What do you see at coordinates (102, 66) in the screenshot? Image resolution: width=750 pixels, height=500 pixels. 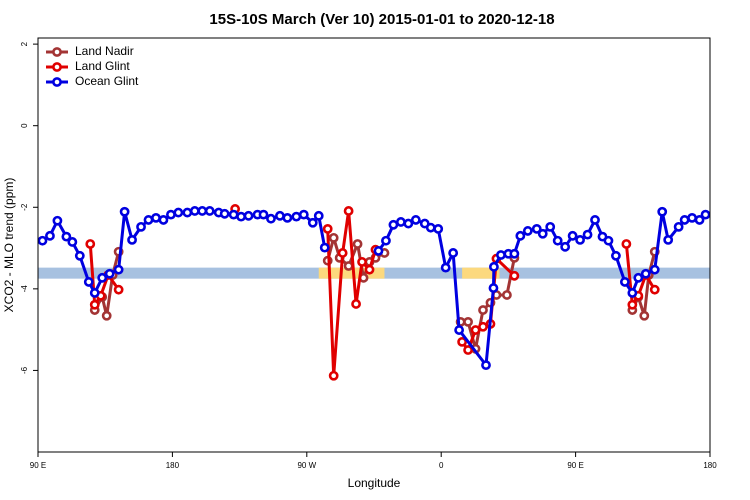 I see `legend-label: Land Glint` at bounding box center [102, 66].